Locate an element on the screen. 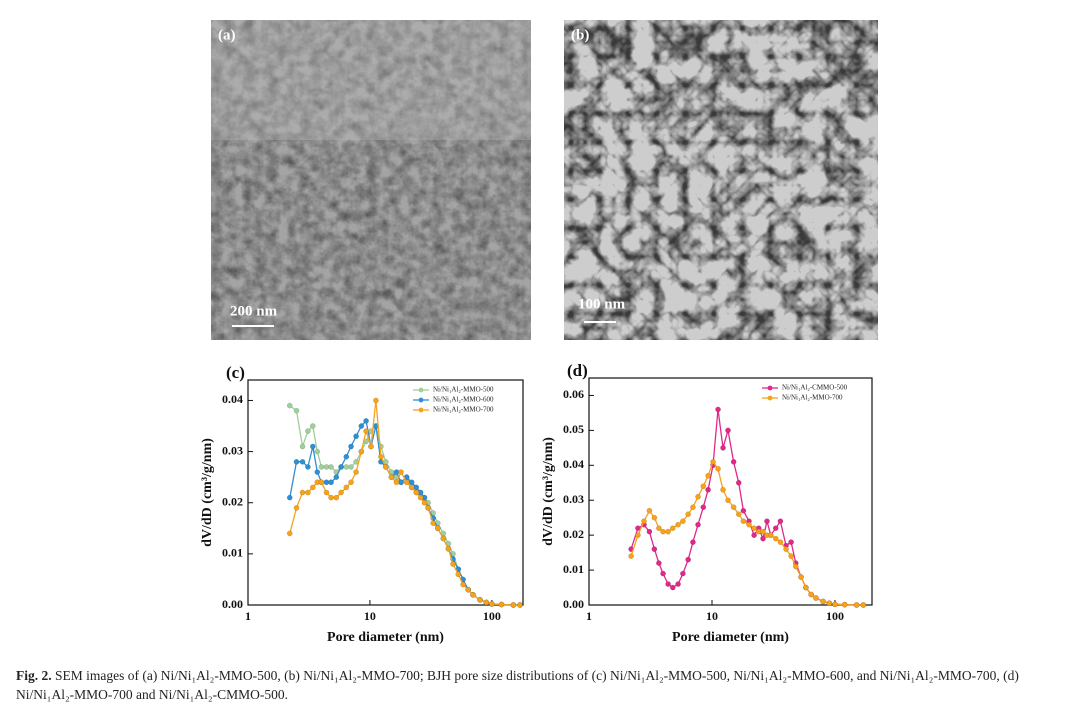 This screenshot has height=721, width=1080. x-axis-title: Pore diameter (nm) is located at coordinates (385, 637).